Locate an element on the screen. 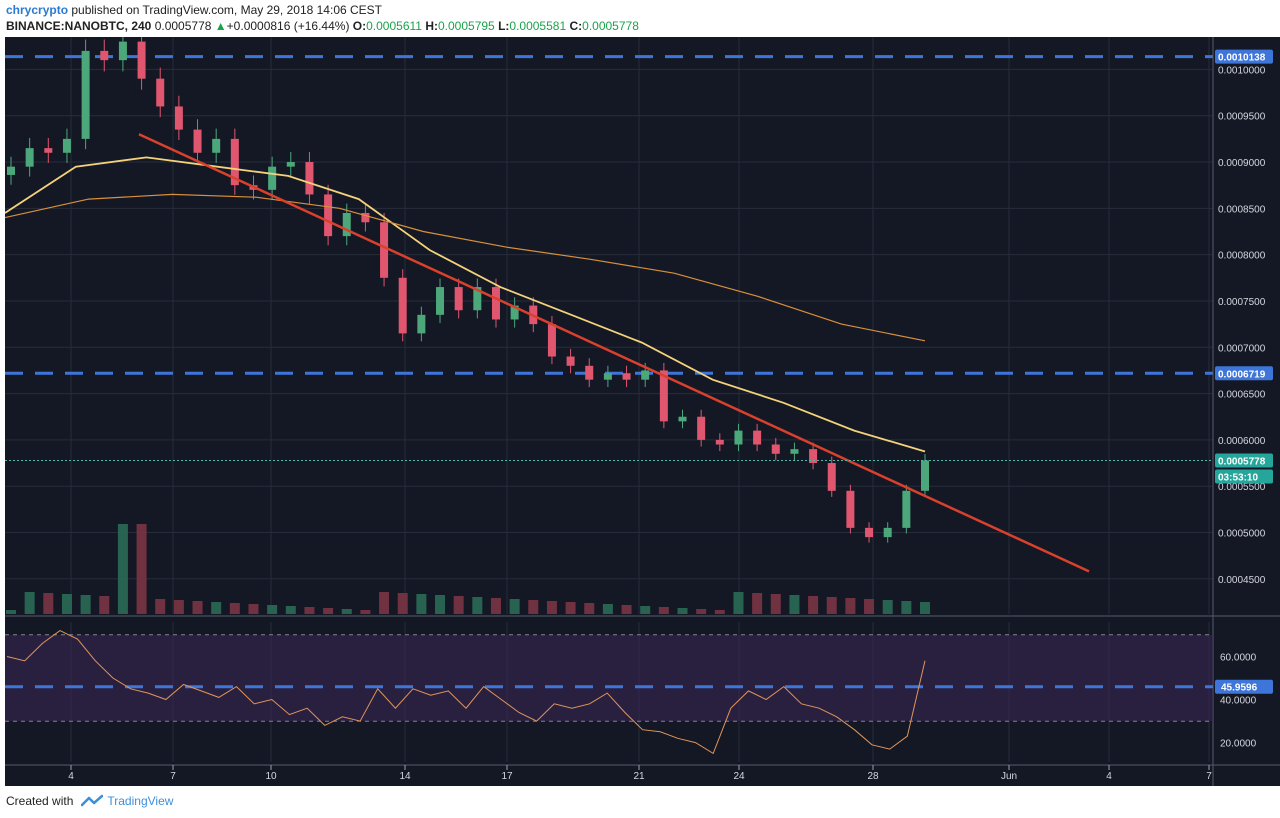 The width and height of the screenshot is (1280, 818). price-axis-bg is located at coordinates (1246, 411).